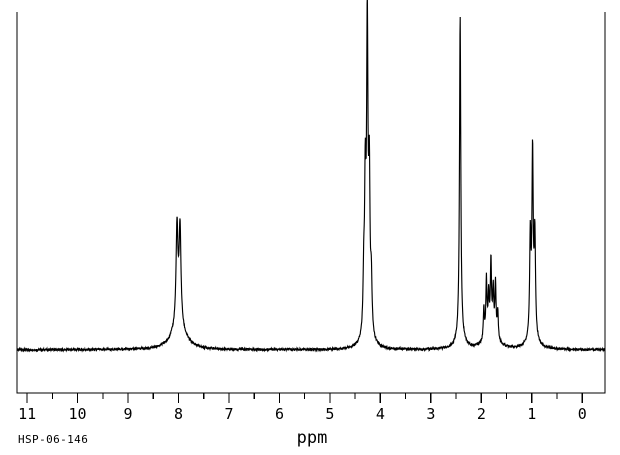 The image size is (620, 455). What do you see at coordinates (27, 414) in the screenshot?
I see `x-axis-tick-label: 11` at bounding box center [27, 414].